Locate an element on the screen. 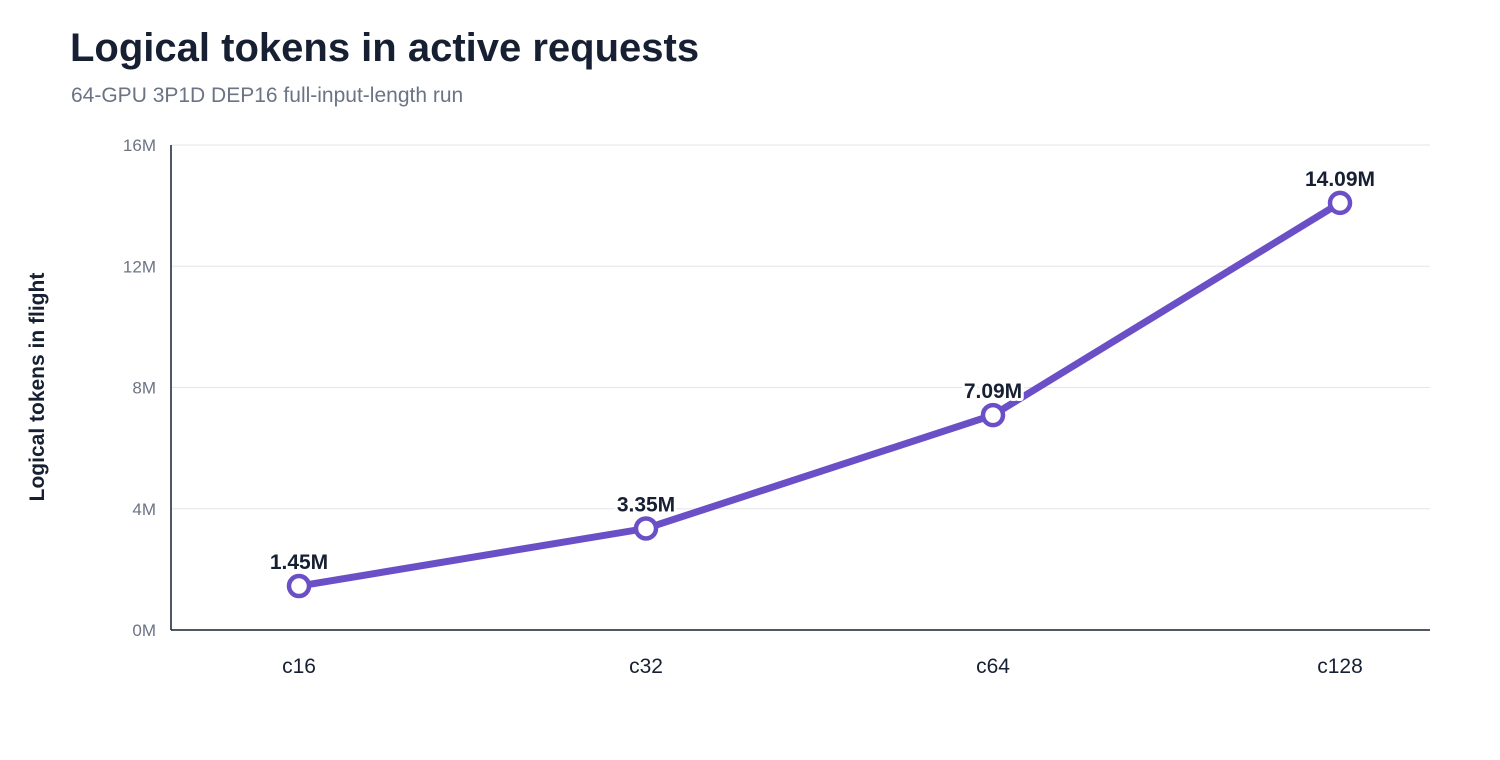 The width and height of the screenshot is (1500, 760). x-tick-label: c64 is located at coordinates (993, 666).